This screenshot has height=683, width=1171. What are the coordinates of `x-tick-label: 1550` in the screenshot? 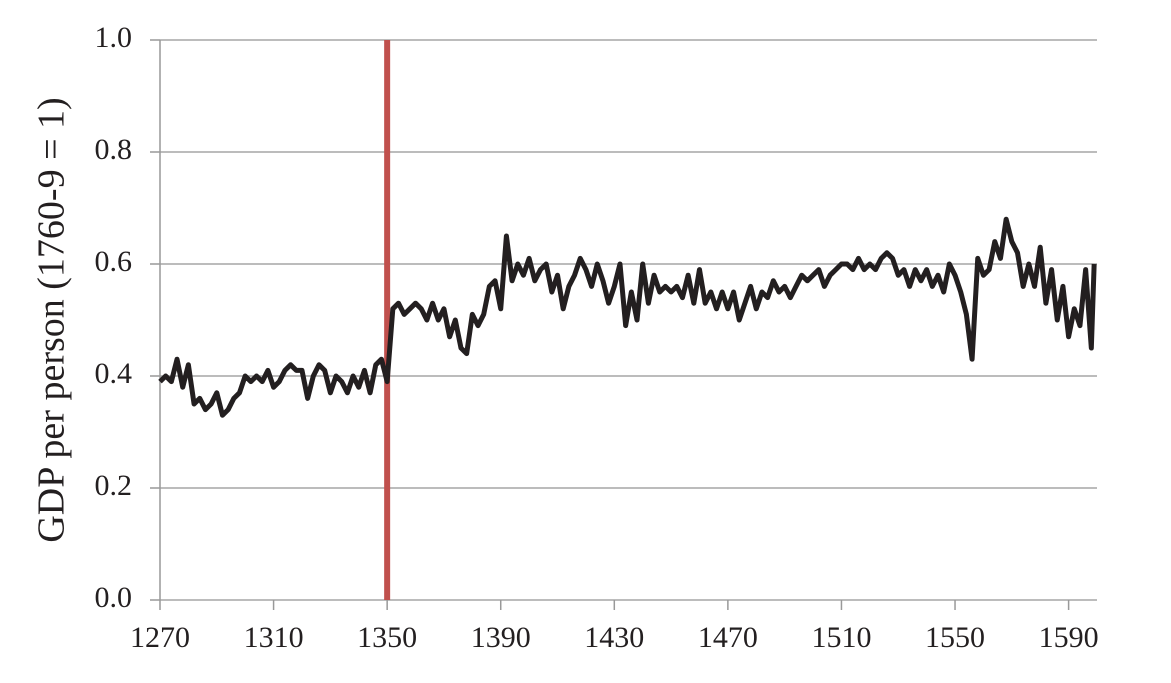 It's located at (955, 637).